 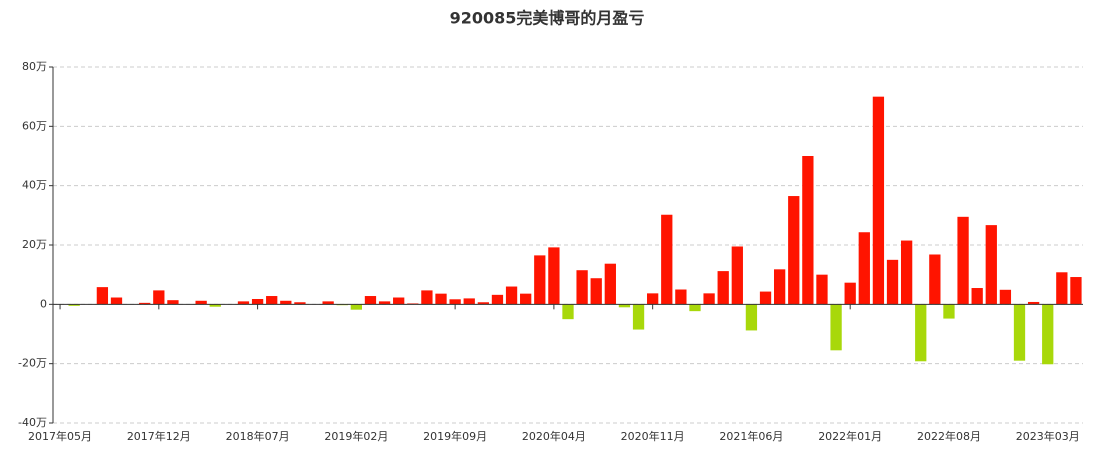 I want to click on y-tick-label: -40万, so click(x=32, y=422).